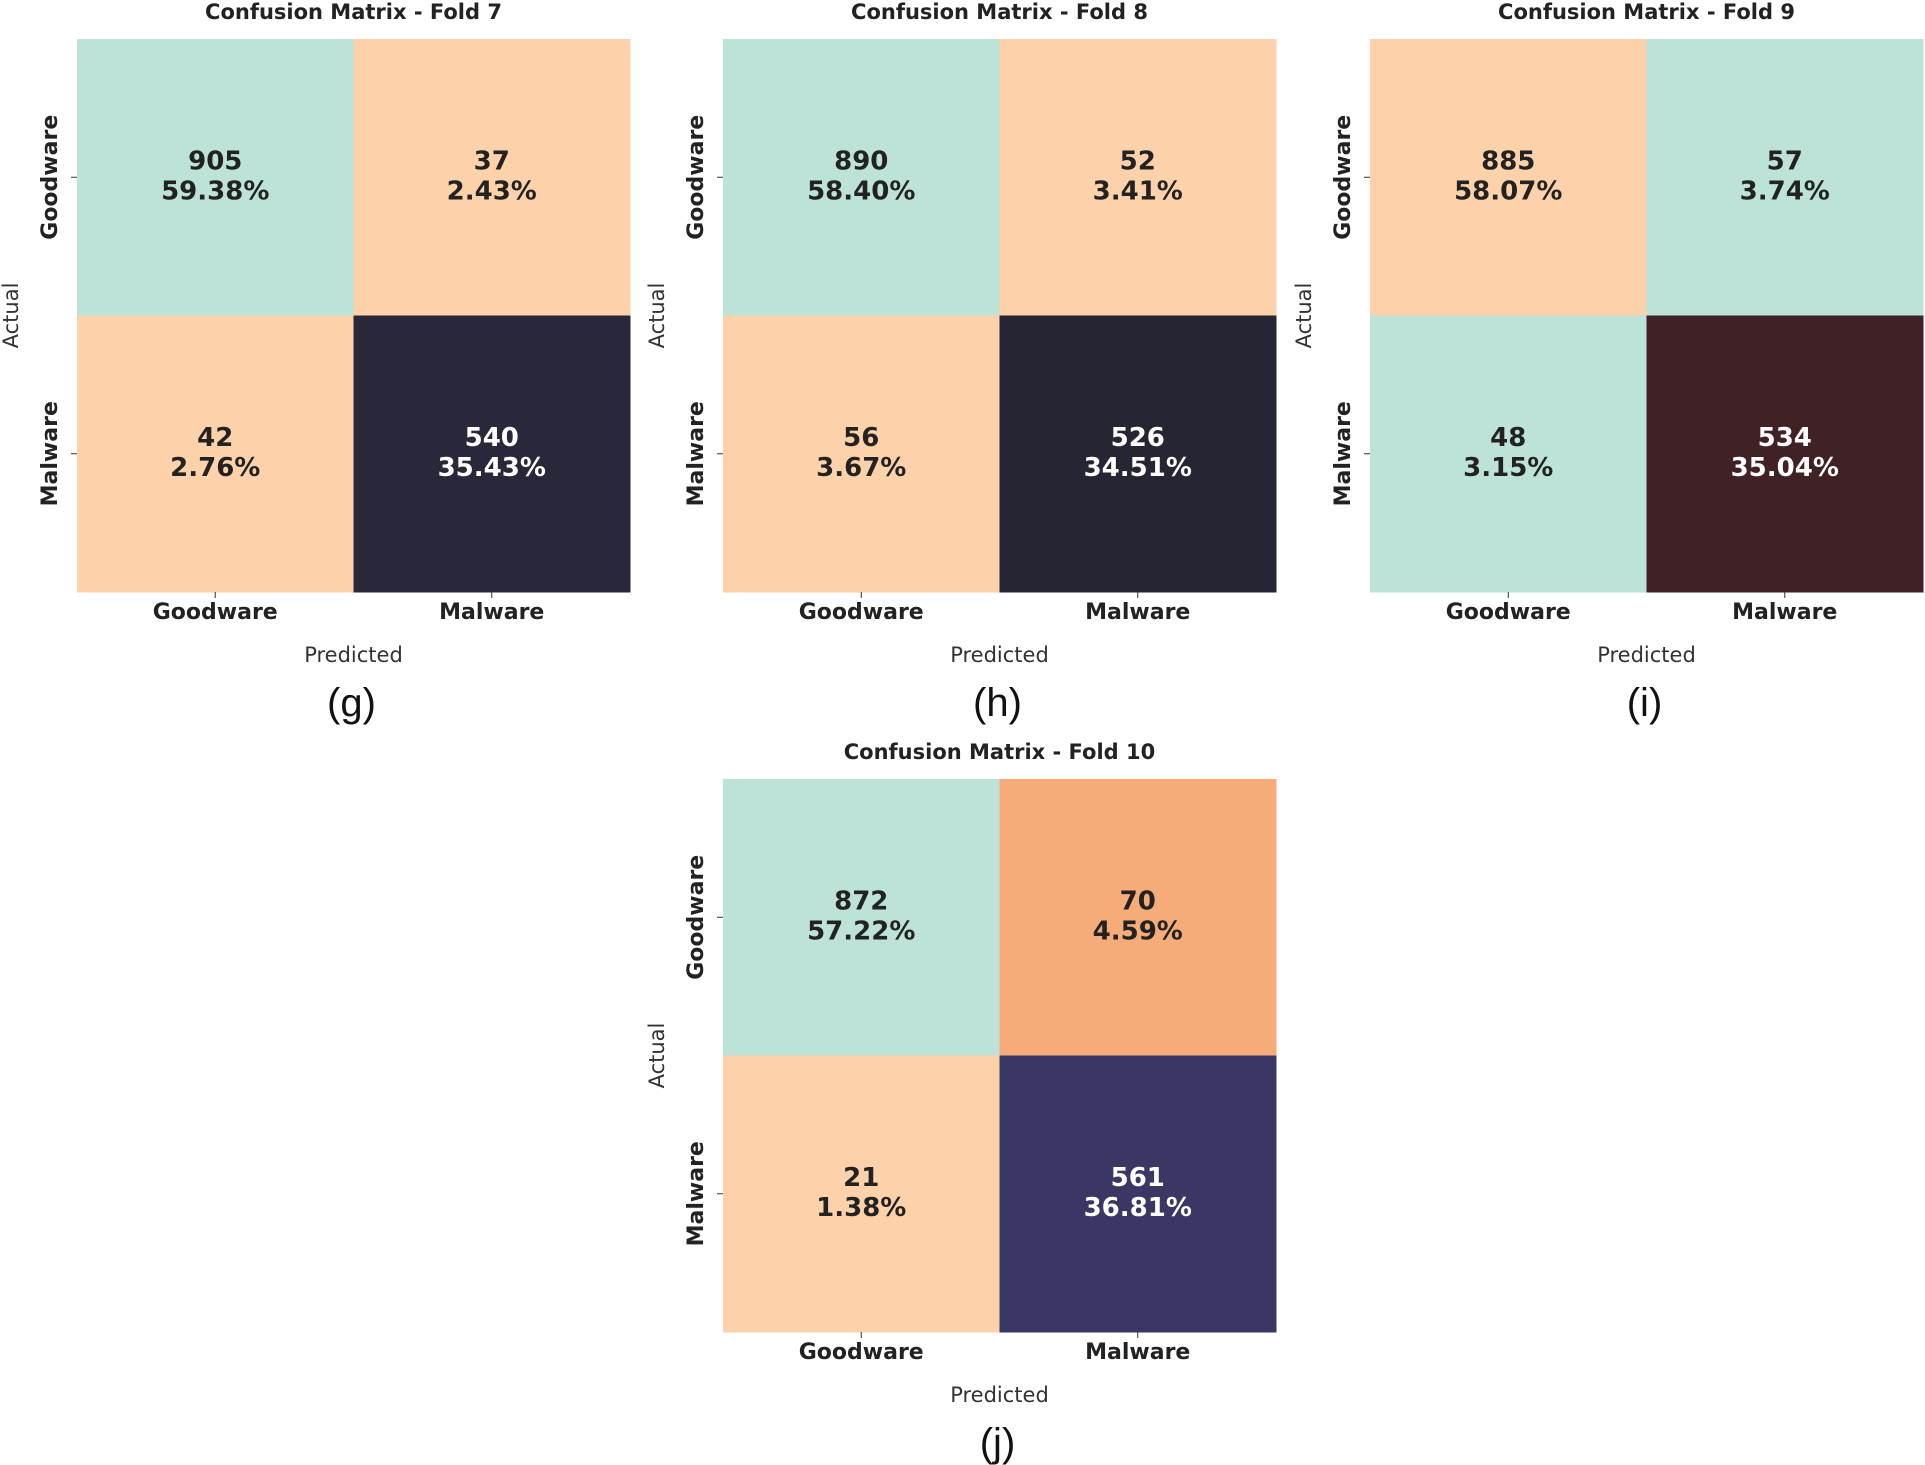 This screenshot has width=1925, height=1465. What do you see at coordinates (861, 438) in the screenshot?
I see `cell-count-label: 56` at bounding box center [861, 438].